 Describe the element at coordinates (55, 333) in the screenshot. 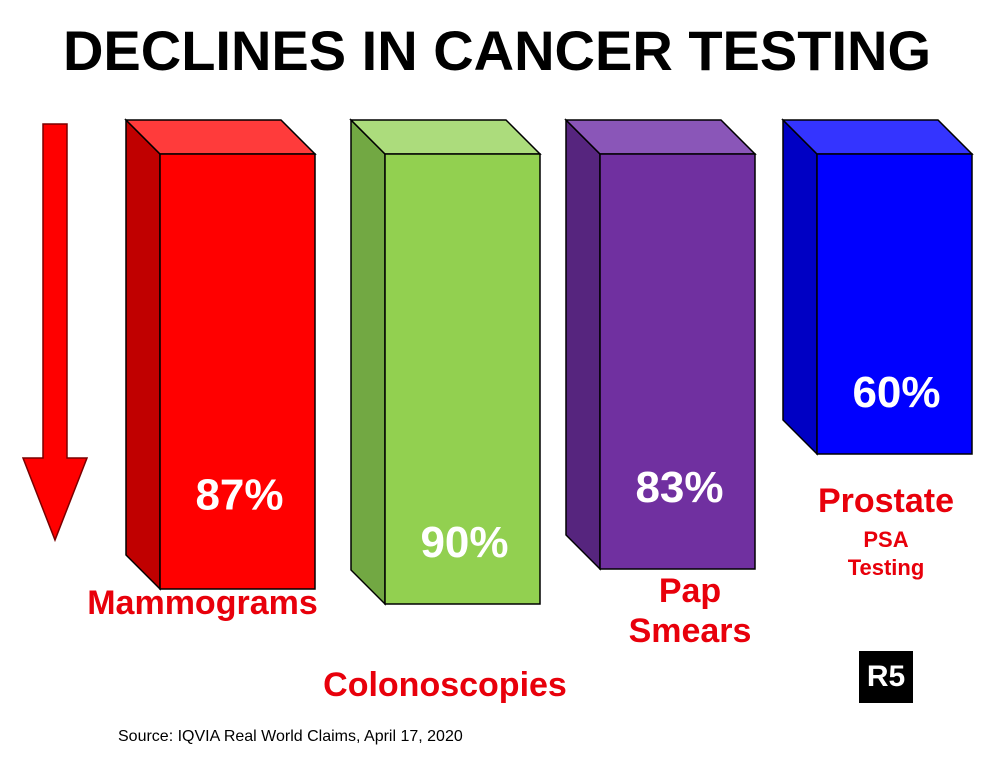

I see `down-arrow-icon` at that location.